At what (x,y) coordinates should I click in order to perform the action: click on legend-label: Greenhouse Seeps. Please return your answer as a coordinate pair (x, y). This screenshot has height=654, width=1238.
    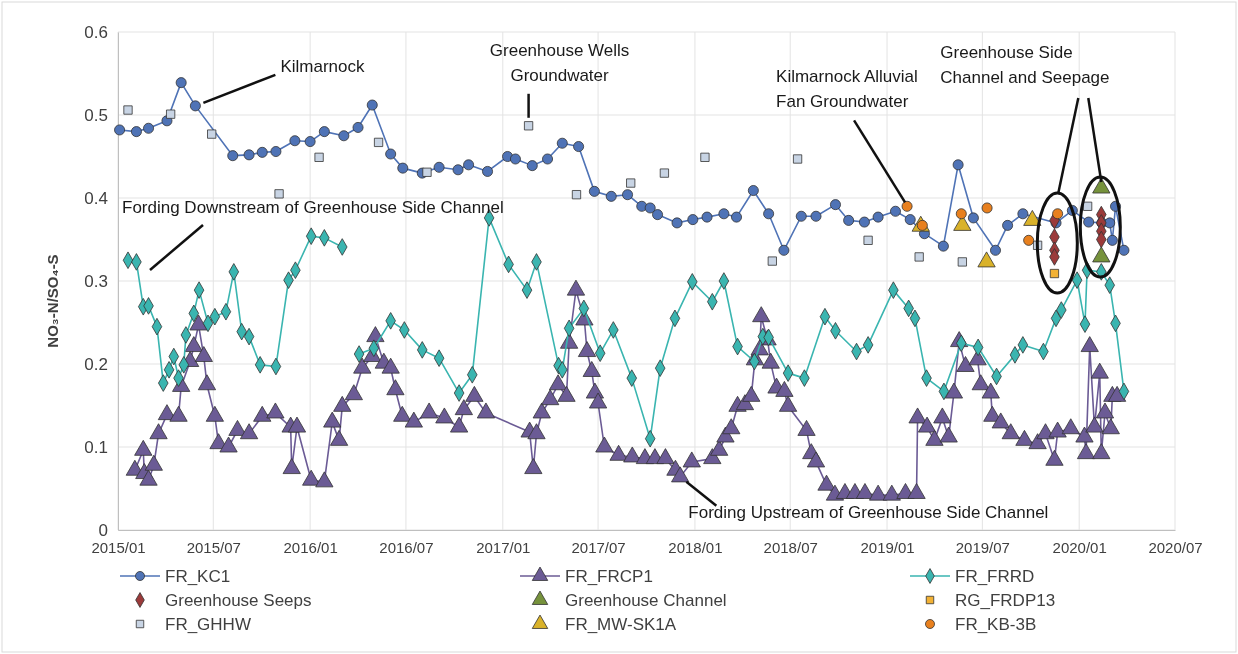
    Looking at the image, I should click on (238, 600).